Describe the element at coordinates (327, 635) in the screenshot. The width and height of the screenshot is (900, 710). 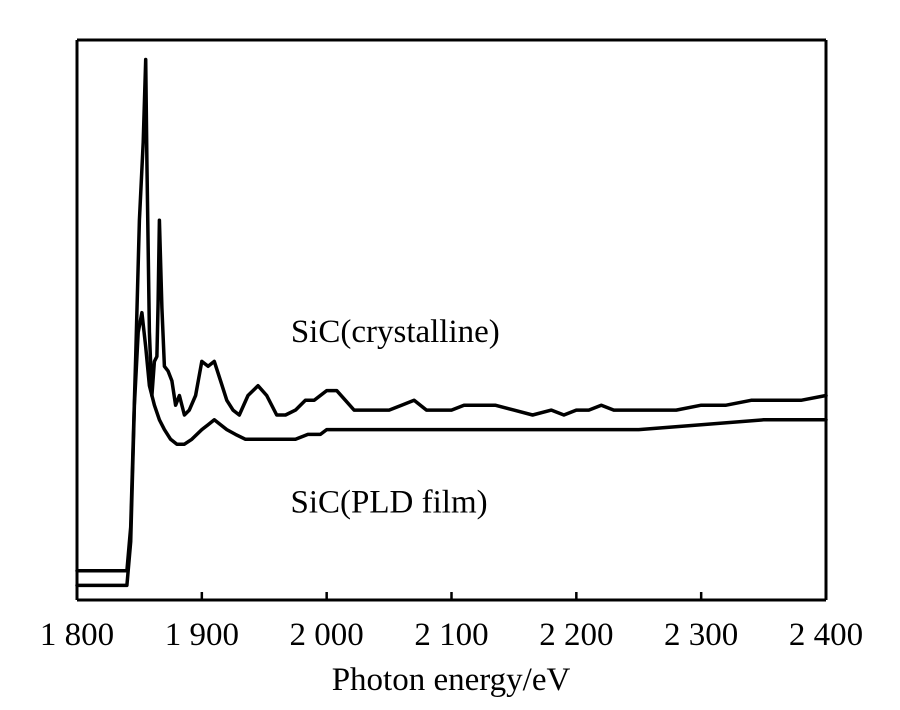
I see `x-tick-label-2000: 2 000` at that location.